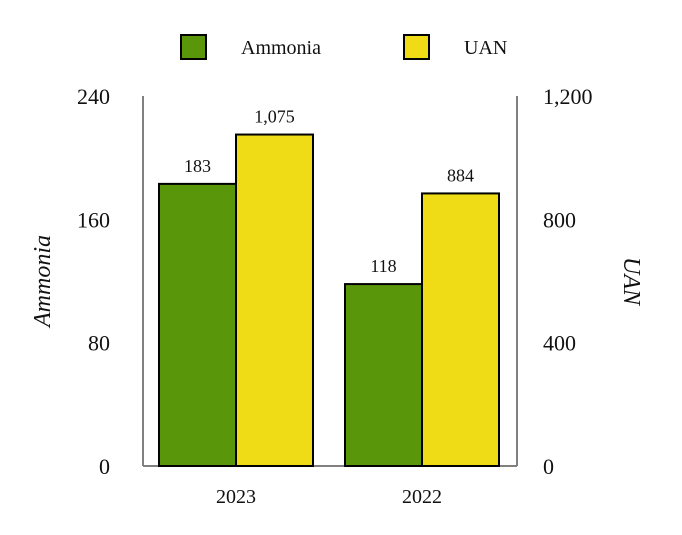  Describe the element at coordinates (460, 330) in the screenshot. I see `bar-uan-2022` at that location.